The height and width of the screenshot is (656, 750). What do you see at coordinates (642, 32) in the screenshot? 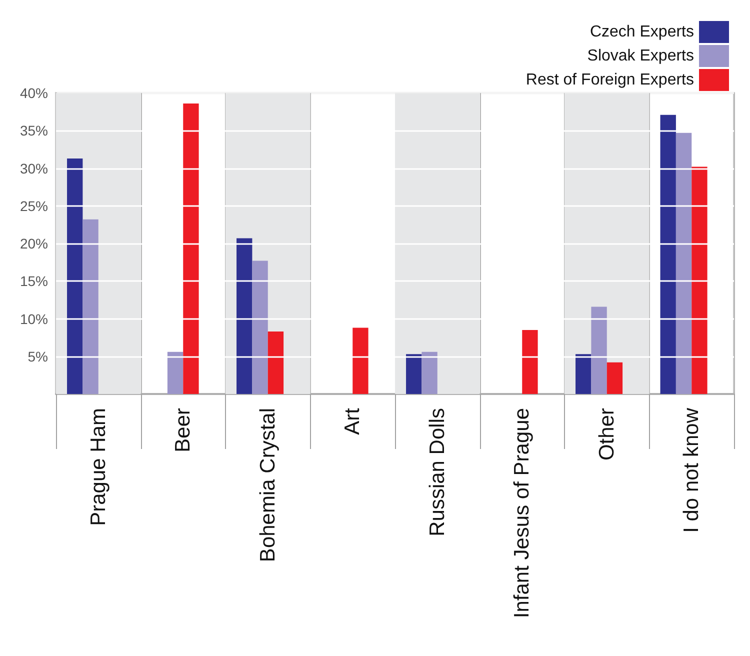
I see `legend-label: Czech Experts` at bounding box center [642, 32].